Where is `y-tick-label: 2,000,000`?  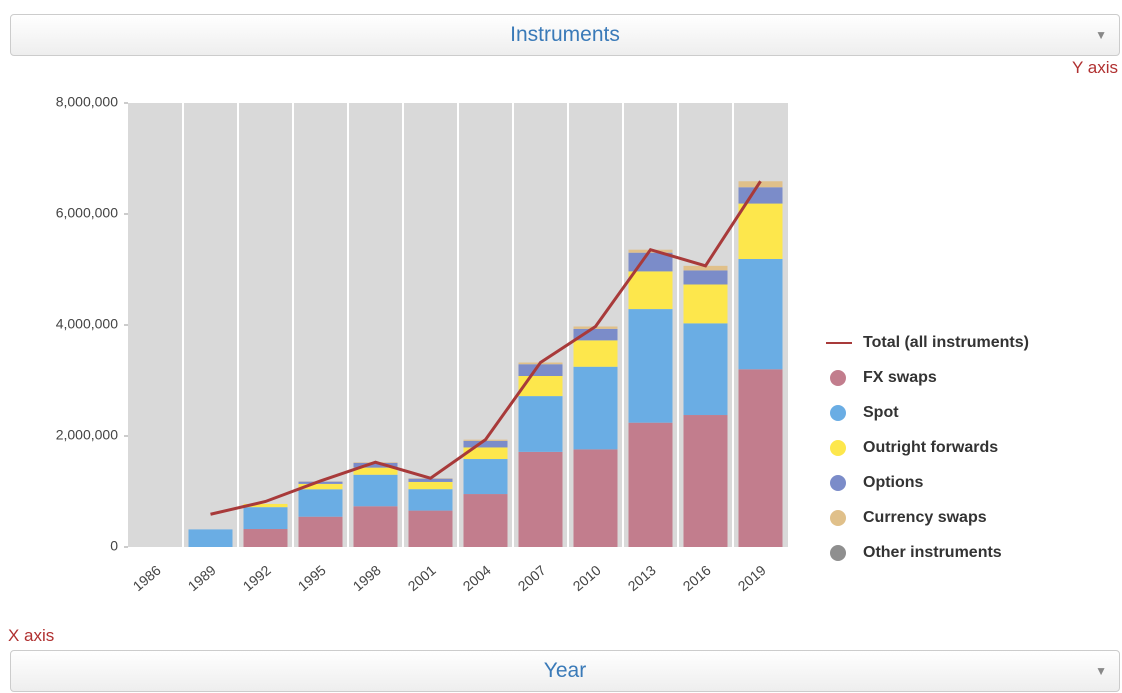
y-tick-label: 2,000,000 is located at coordinates (87, 435).